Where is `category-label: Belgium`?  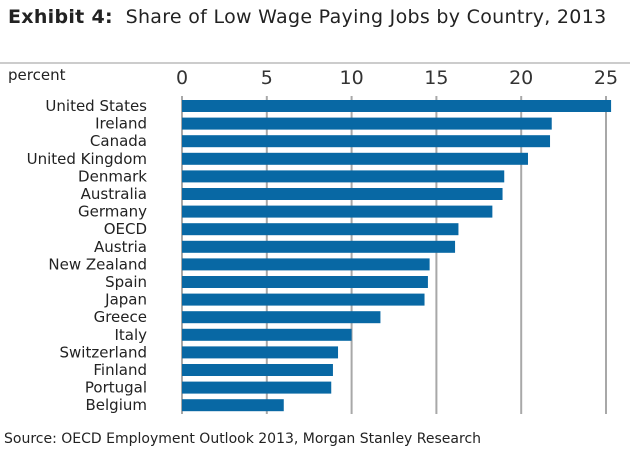
category-label: Belgium is located at coordinates (117, 405).